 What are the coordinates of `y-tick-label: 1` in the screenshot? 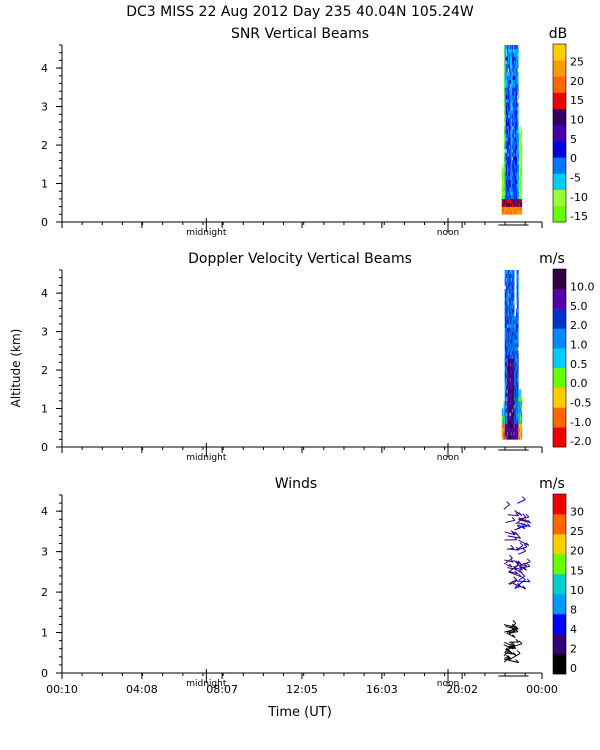 It's located at (44, 633).